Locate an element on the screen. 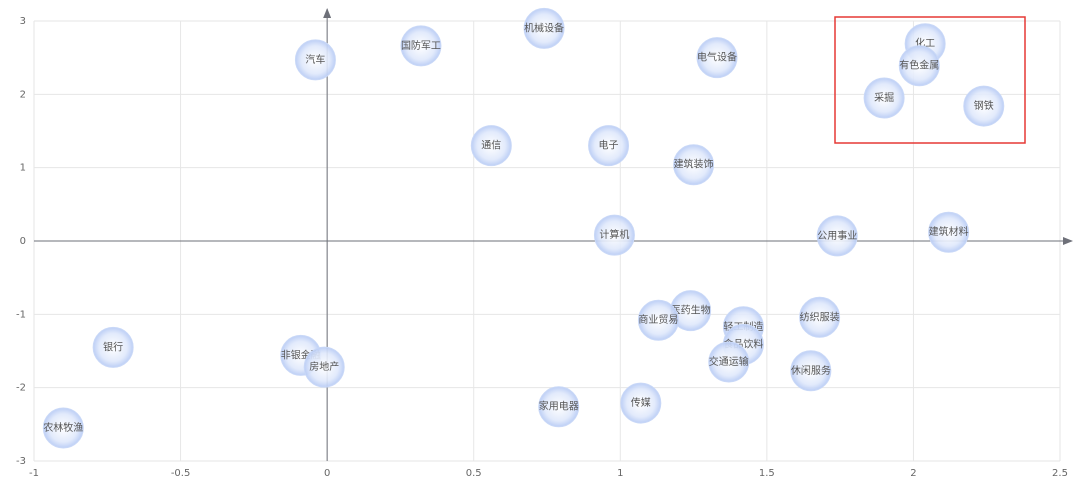 The width and height of the screenshot is (1080, 489). point-label: 通信 is located at coordinates (491, 146).